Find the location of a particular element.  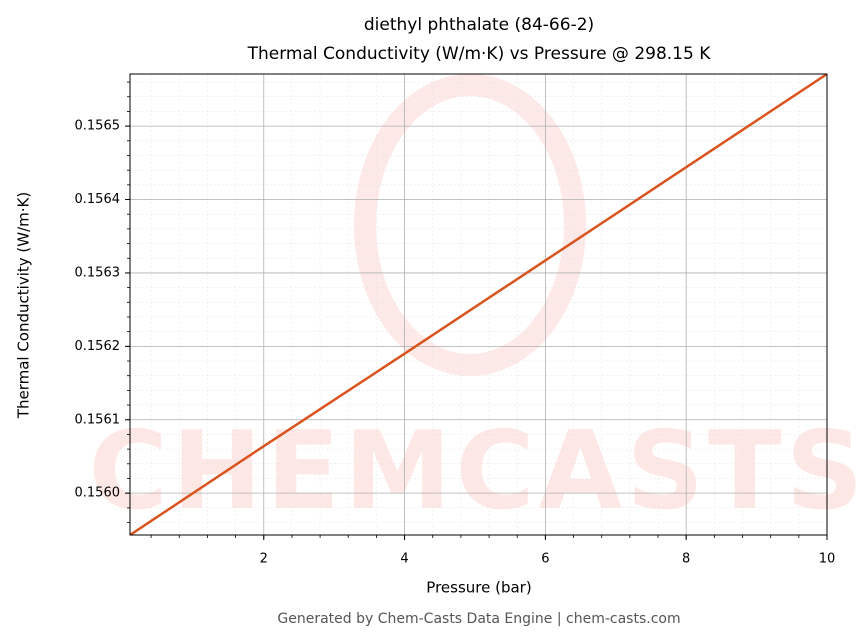

x-tick-label: 8 is located at coordinates (686, 559).